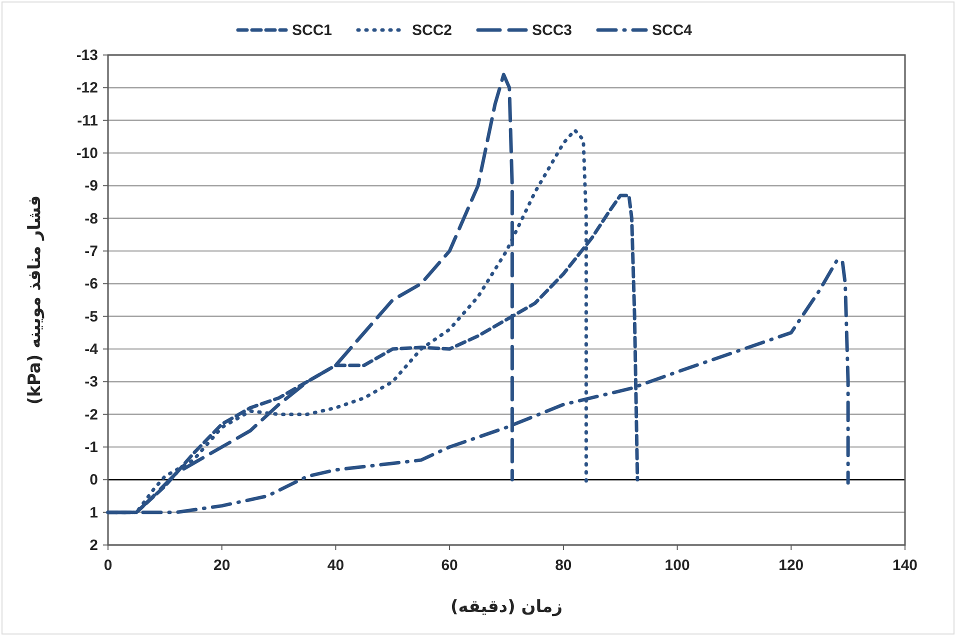  What do you see at coordinates (87, 88) in the screenshot?
I see `y-tick-label: -12` at bounding box center [87, 88].